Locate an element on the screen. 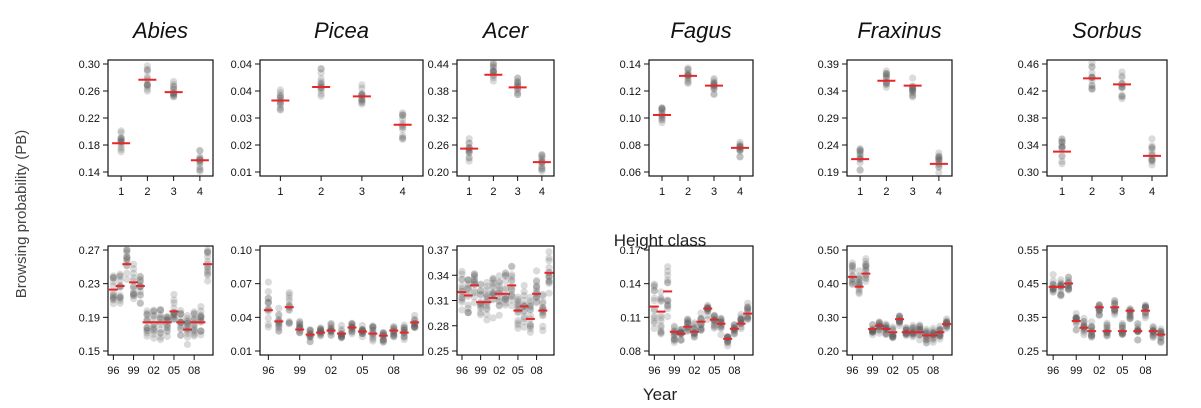  x-tick-label: 2 is located at coordinates (493, 192).